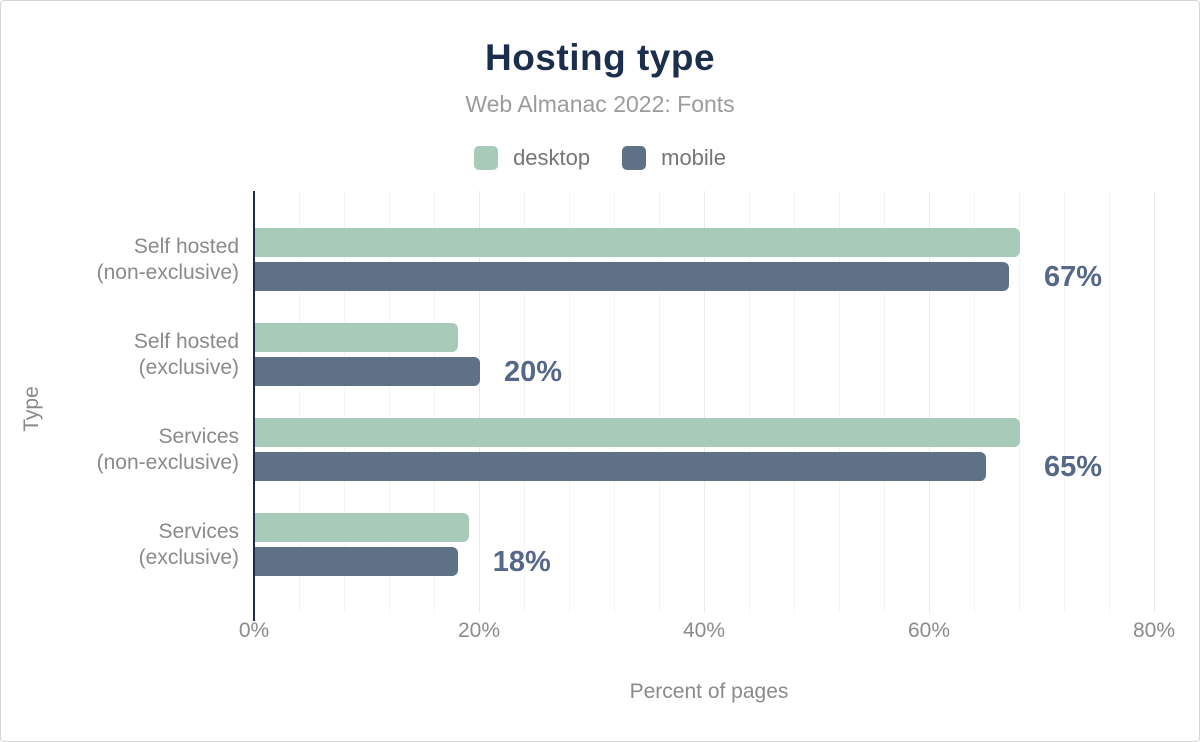  I want to click on gridline-72pct, so click(1064, 402).